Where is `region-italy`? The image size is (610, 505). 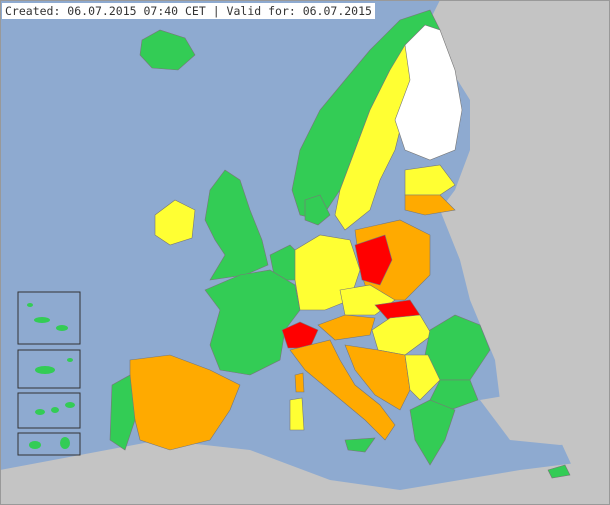 region-italy is located at coordinates (342, 390).